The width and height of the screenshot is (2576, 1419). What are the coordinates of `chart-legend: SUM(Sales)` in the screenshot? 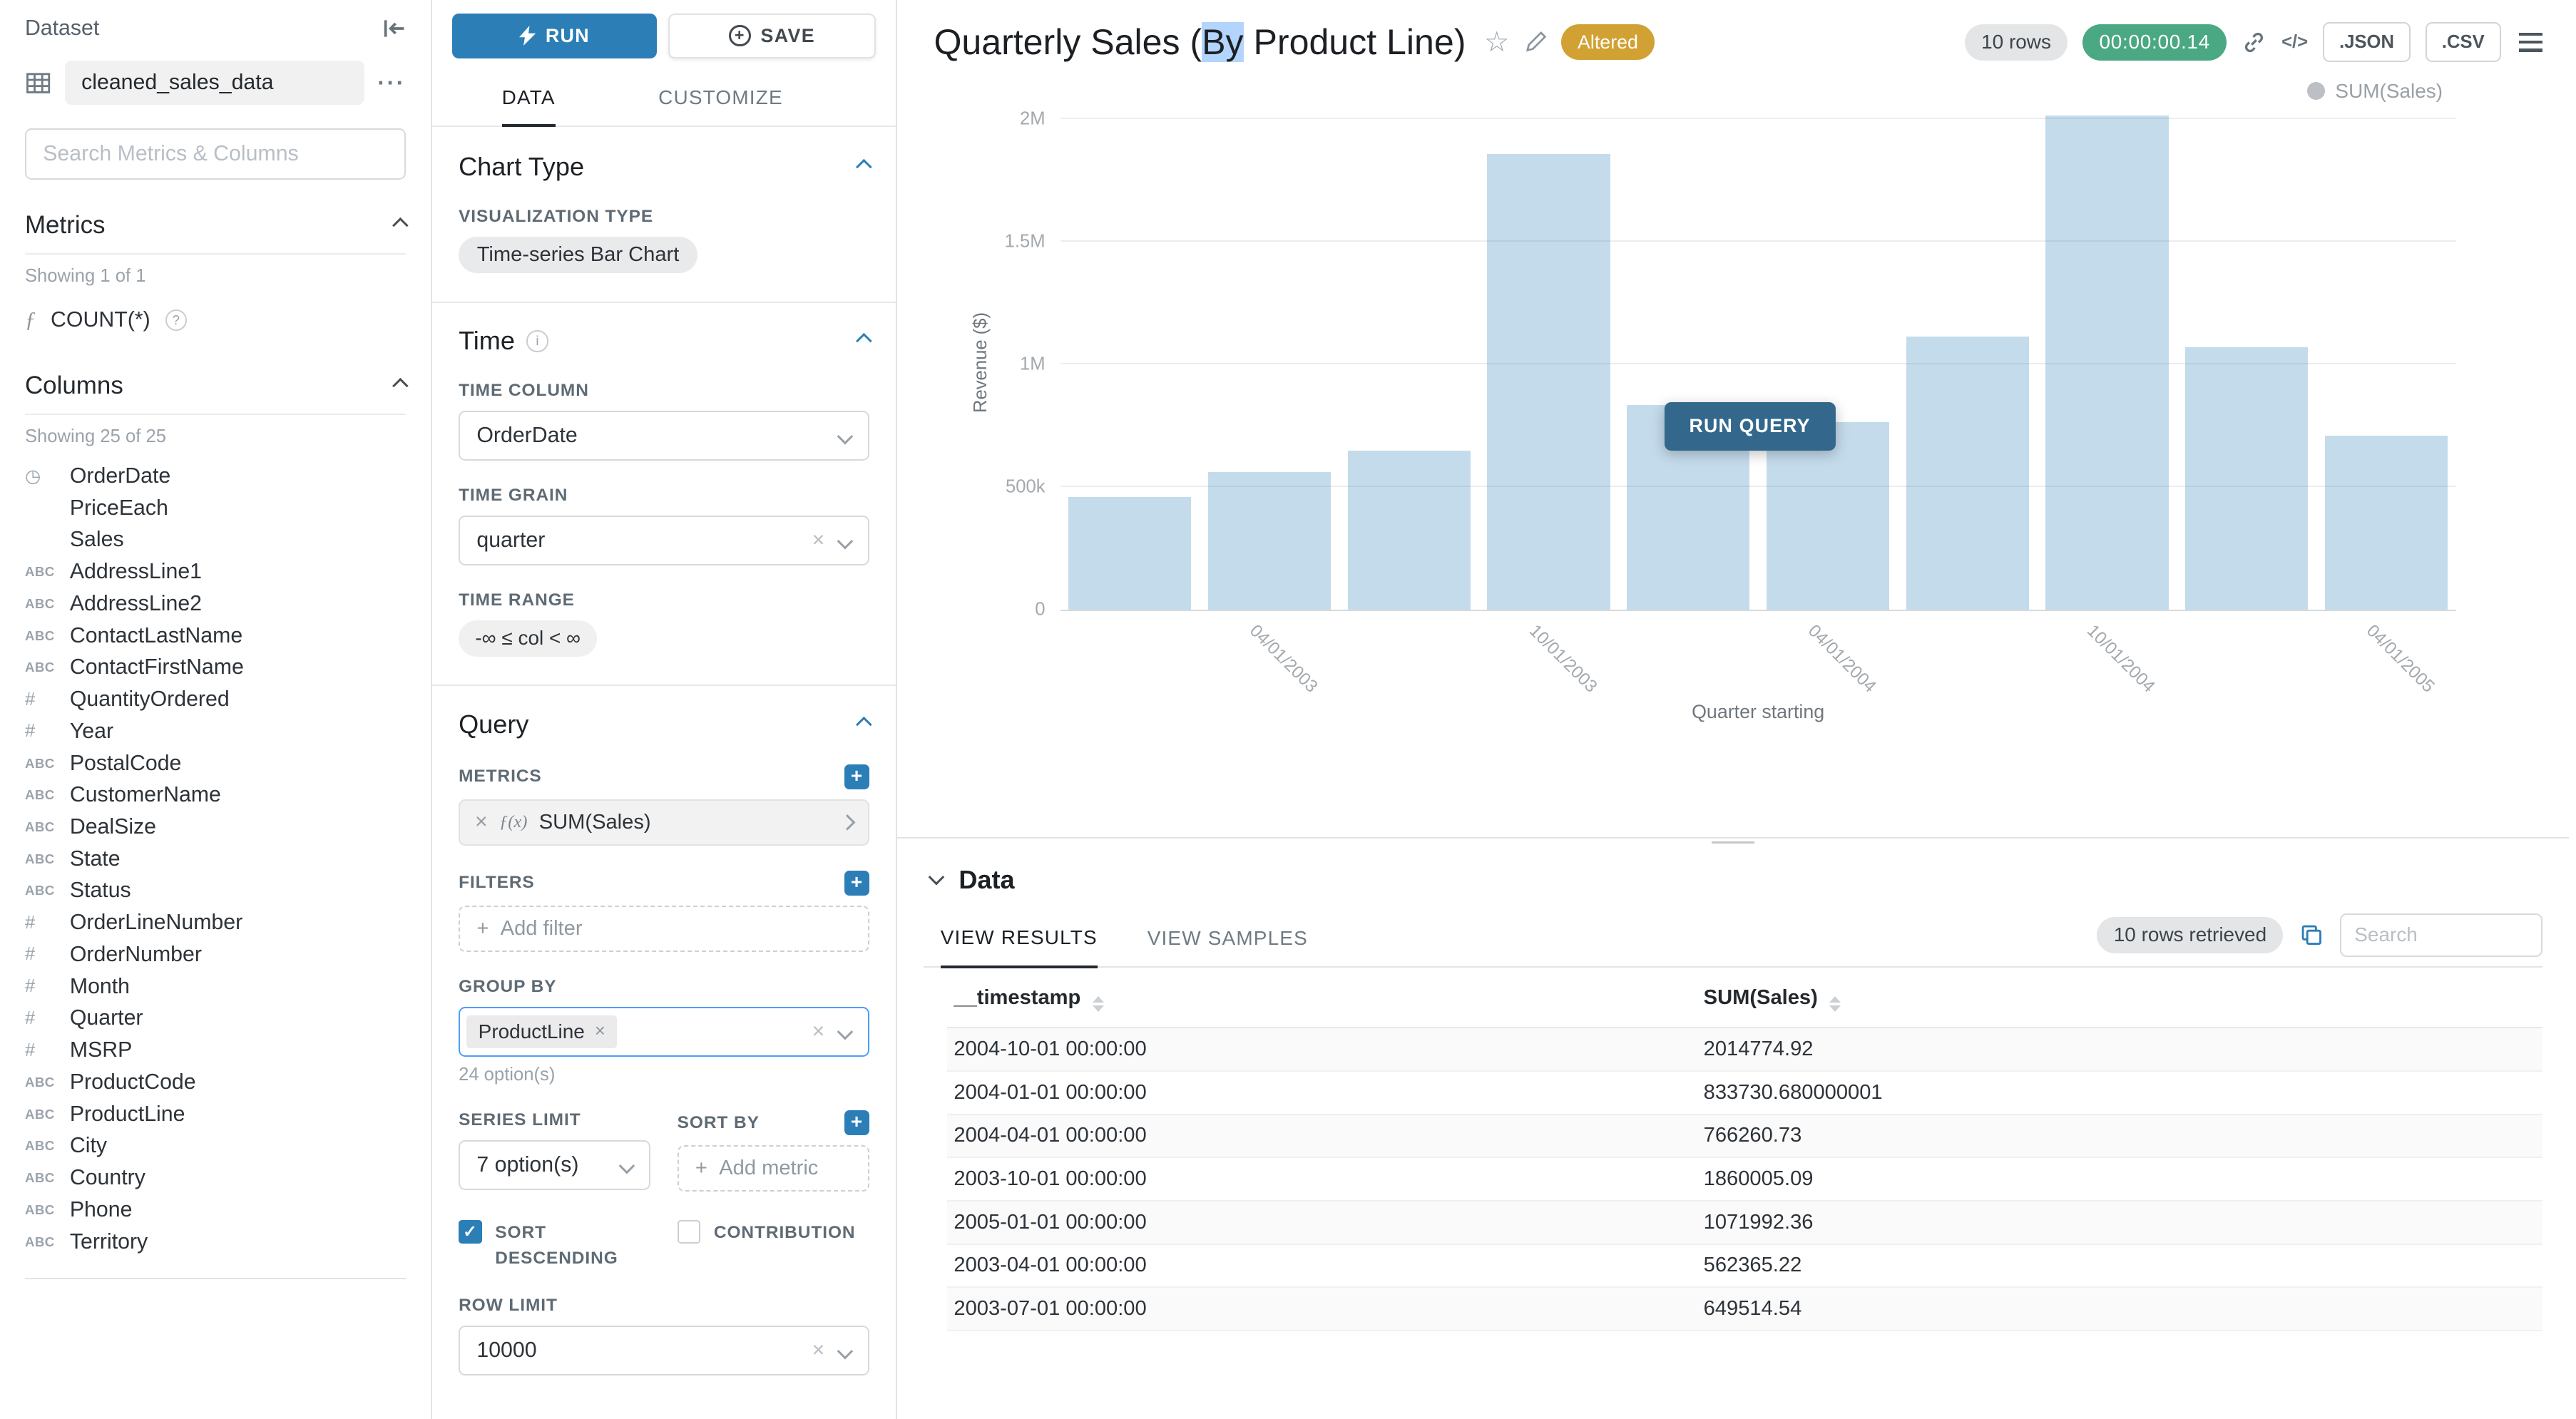 It's located at (2374, 91).